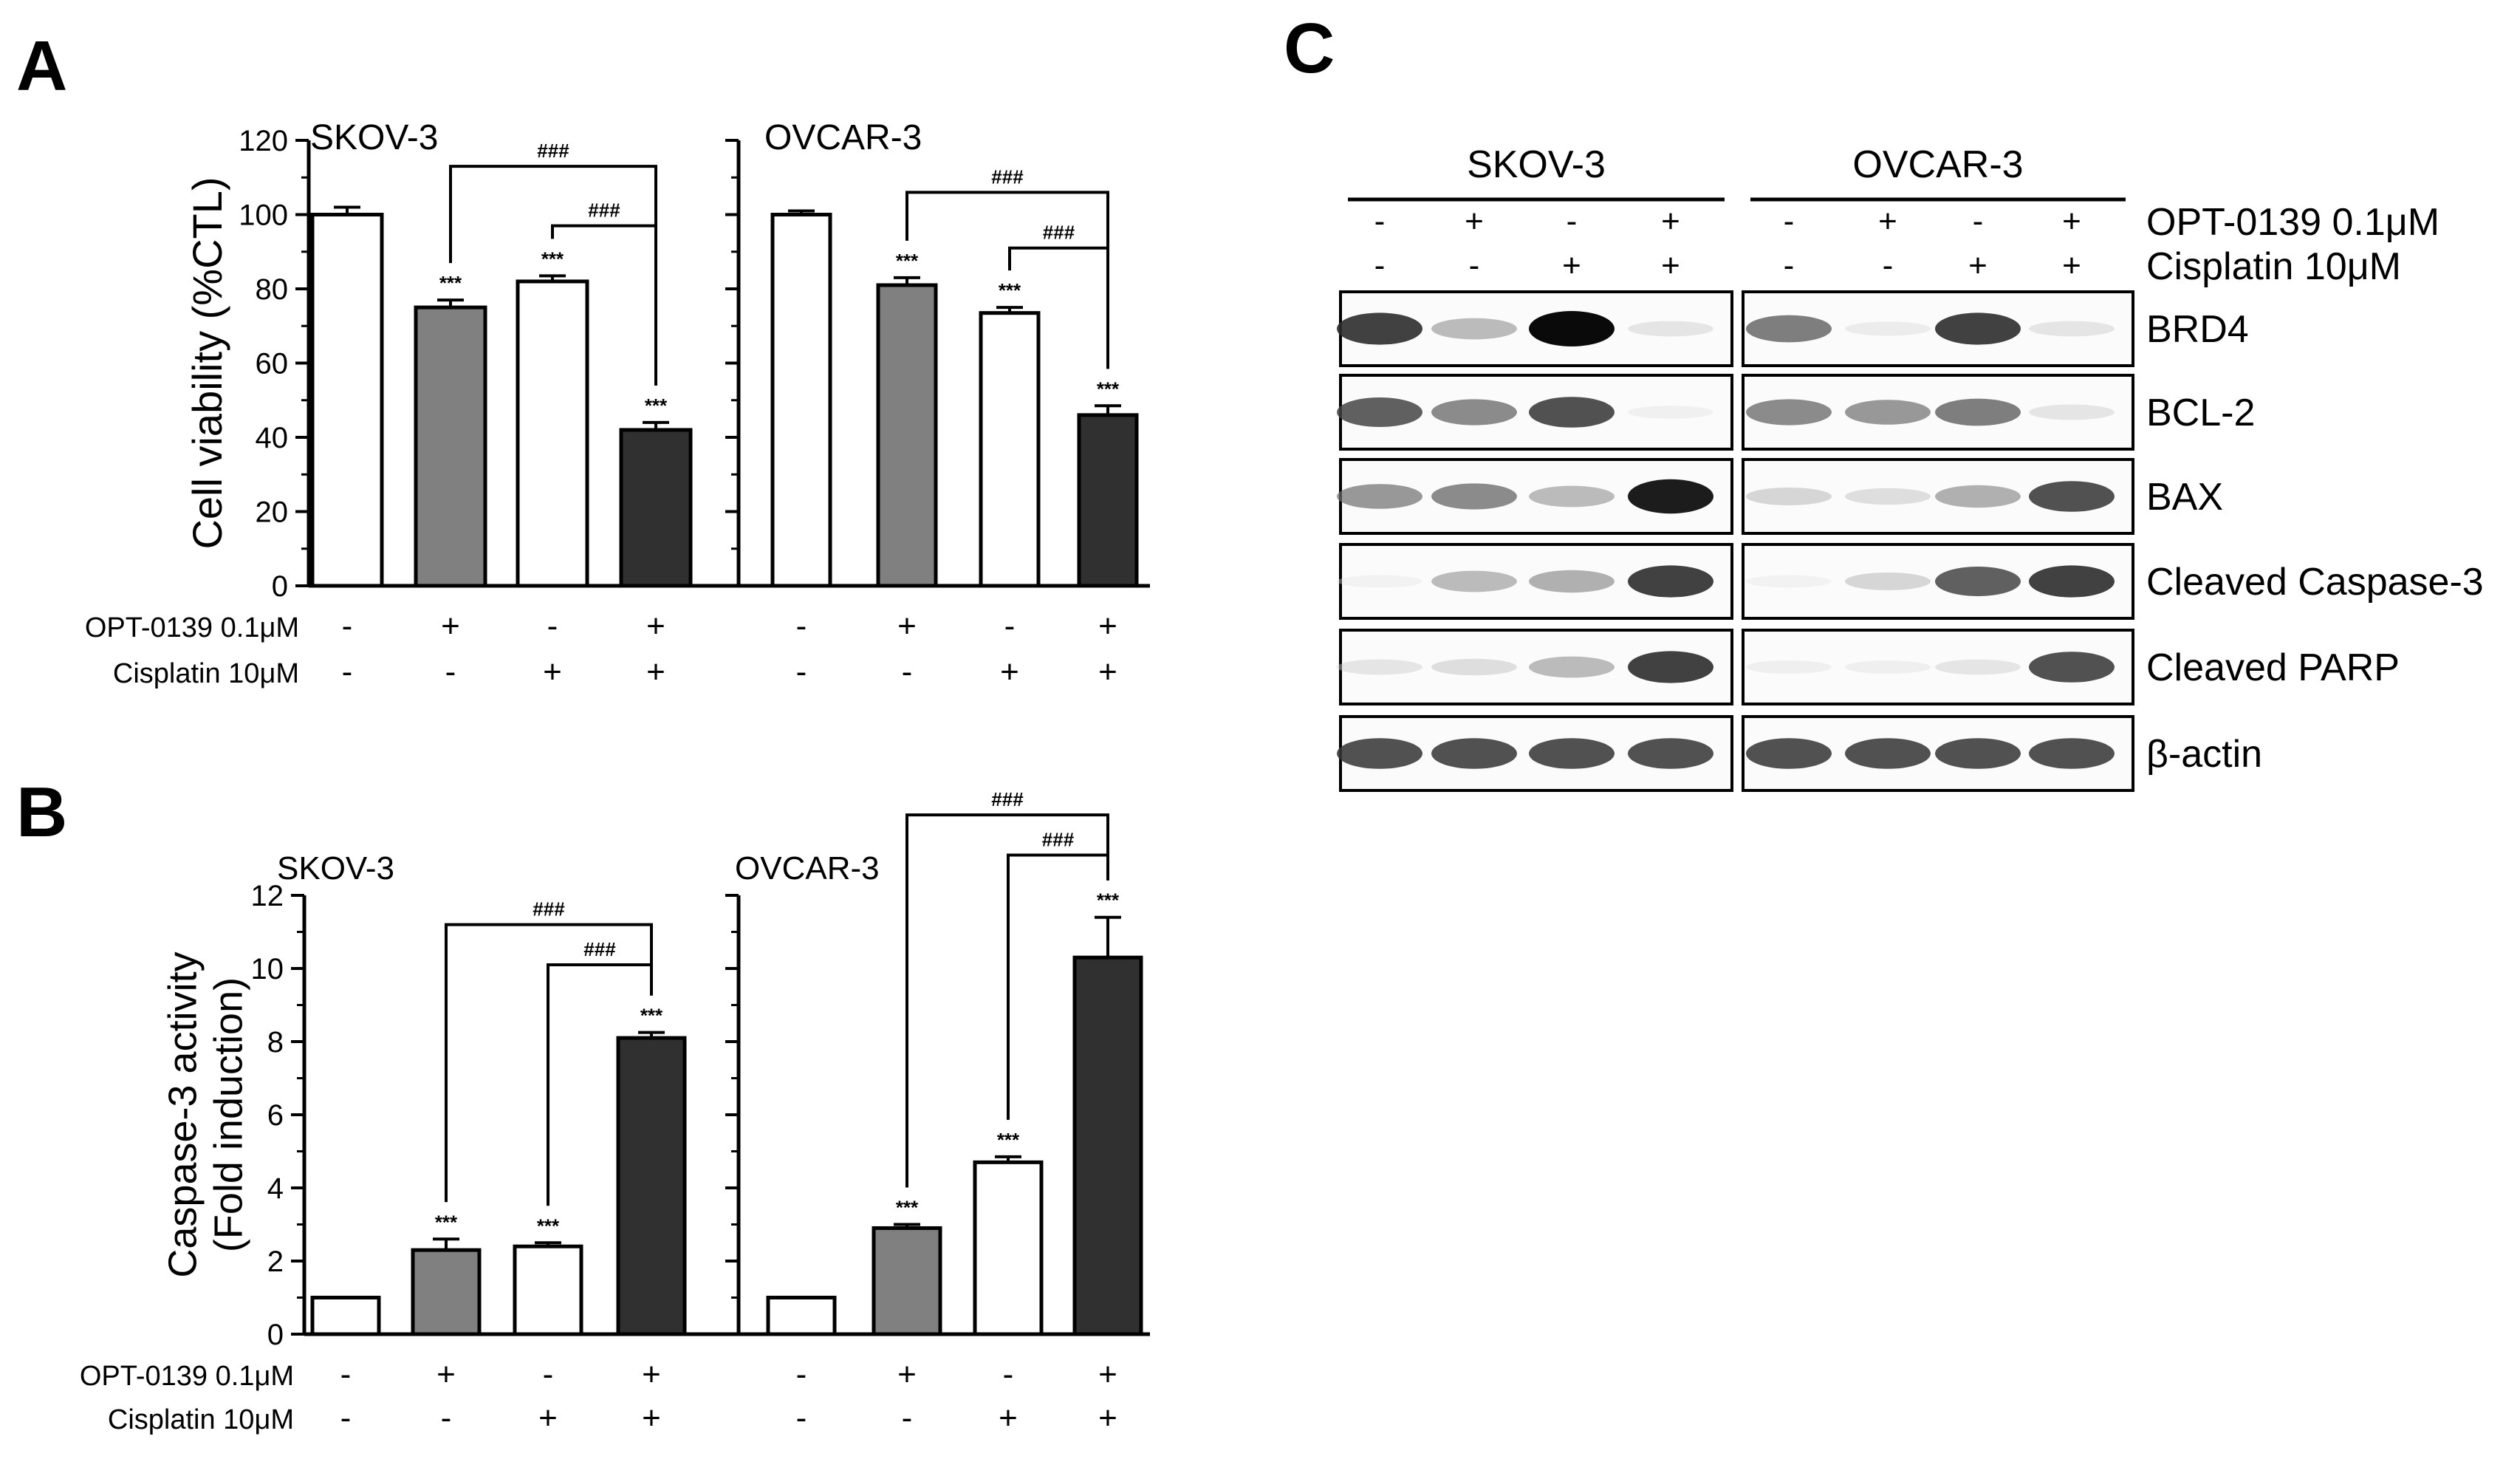 Image resolution: width=2520 pixels, height=1459 pixels. I want to click on y-axis-label-line: (Fold induction), so click(228, 1114).